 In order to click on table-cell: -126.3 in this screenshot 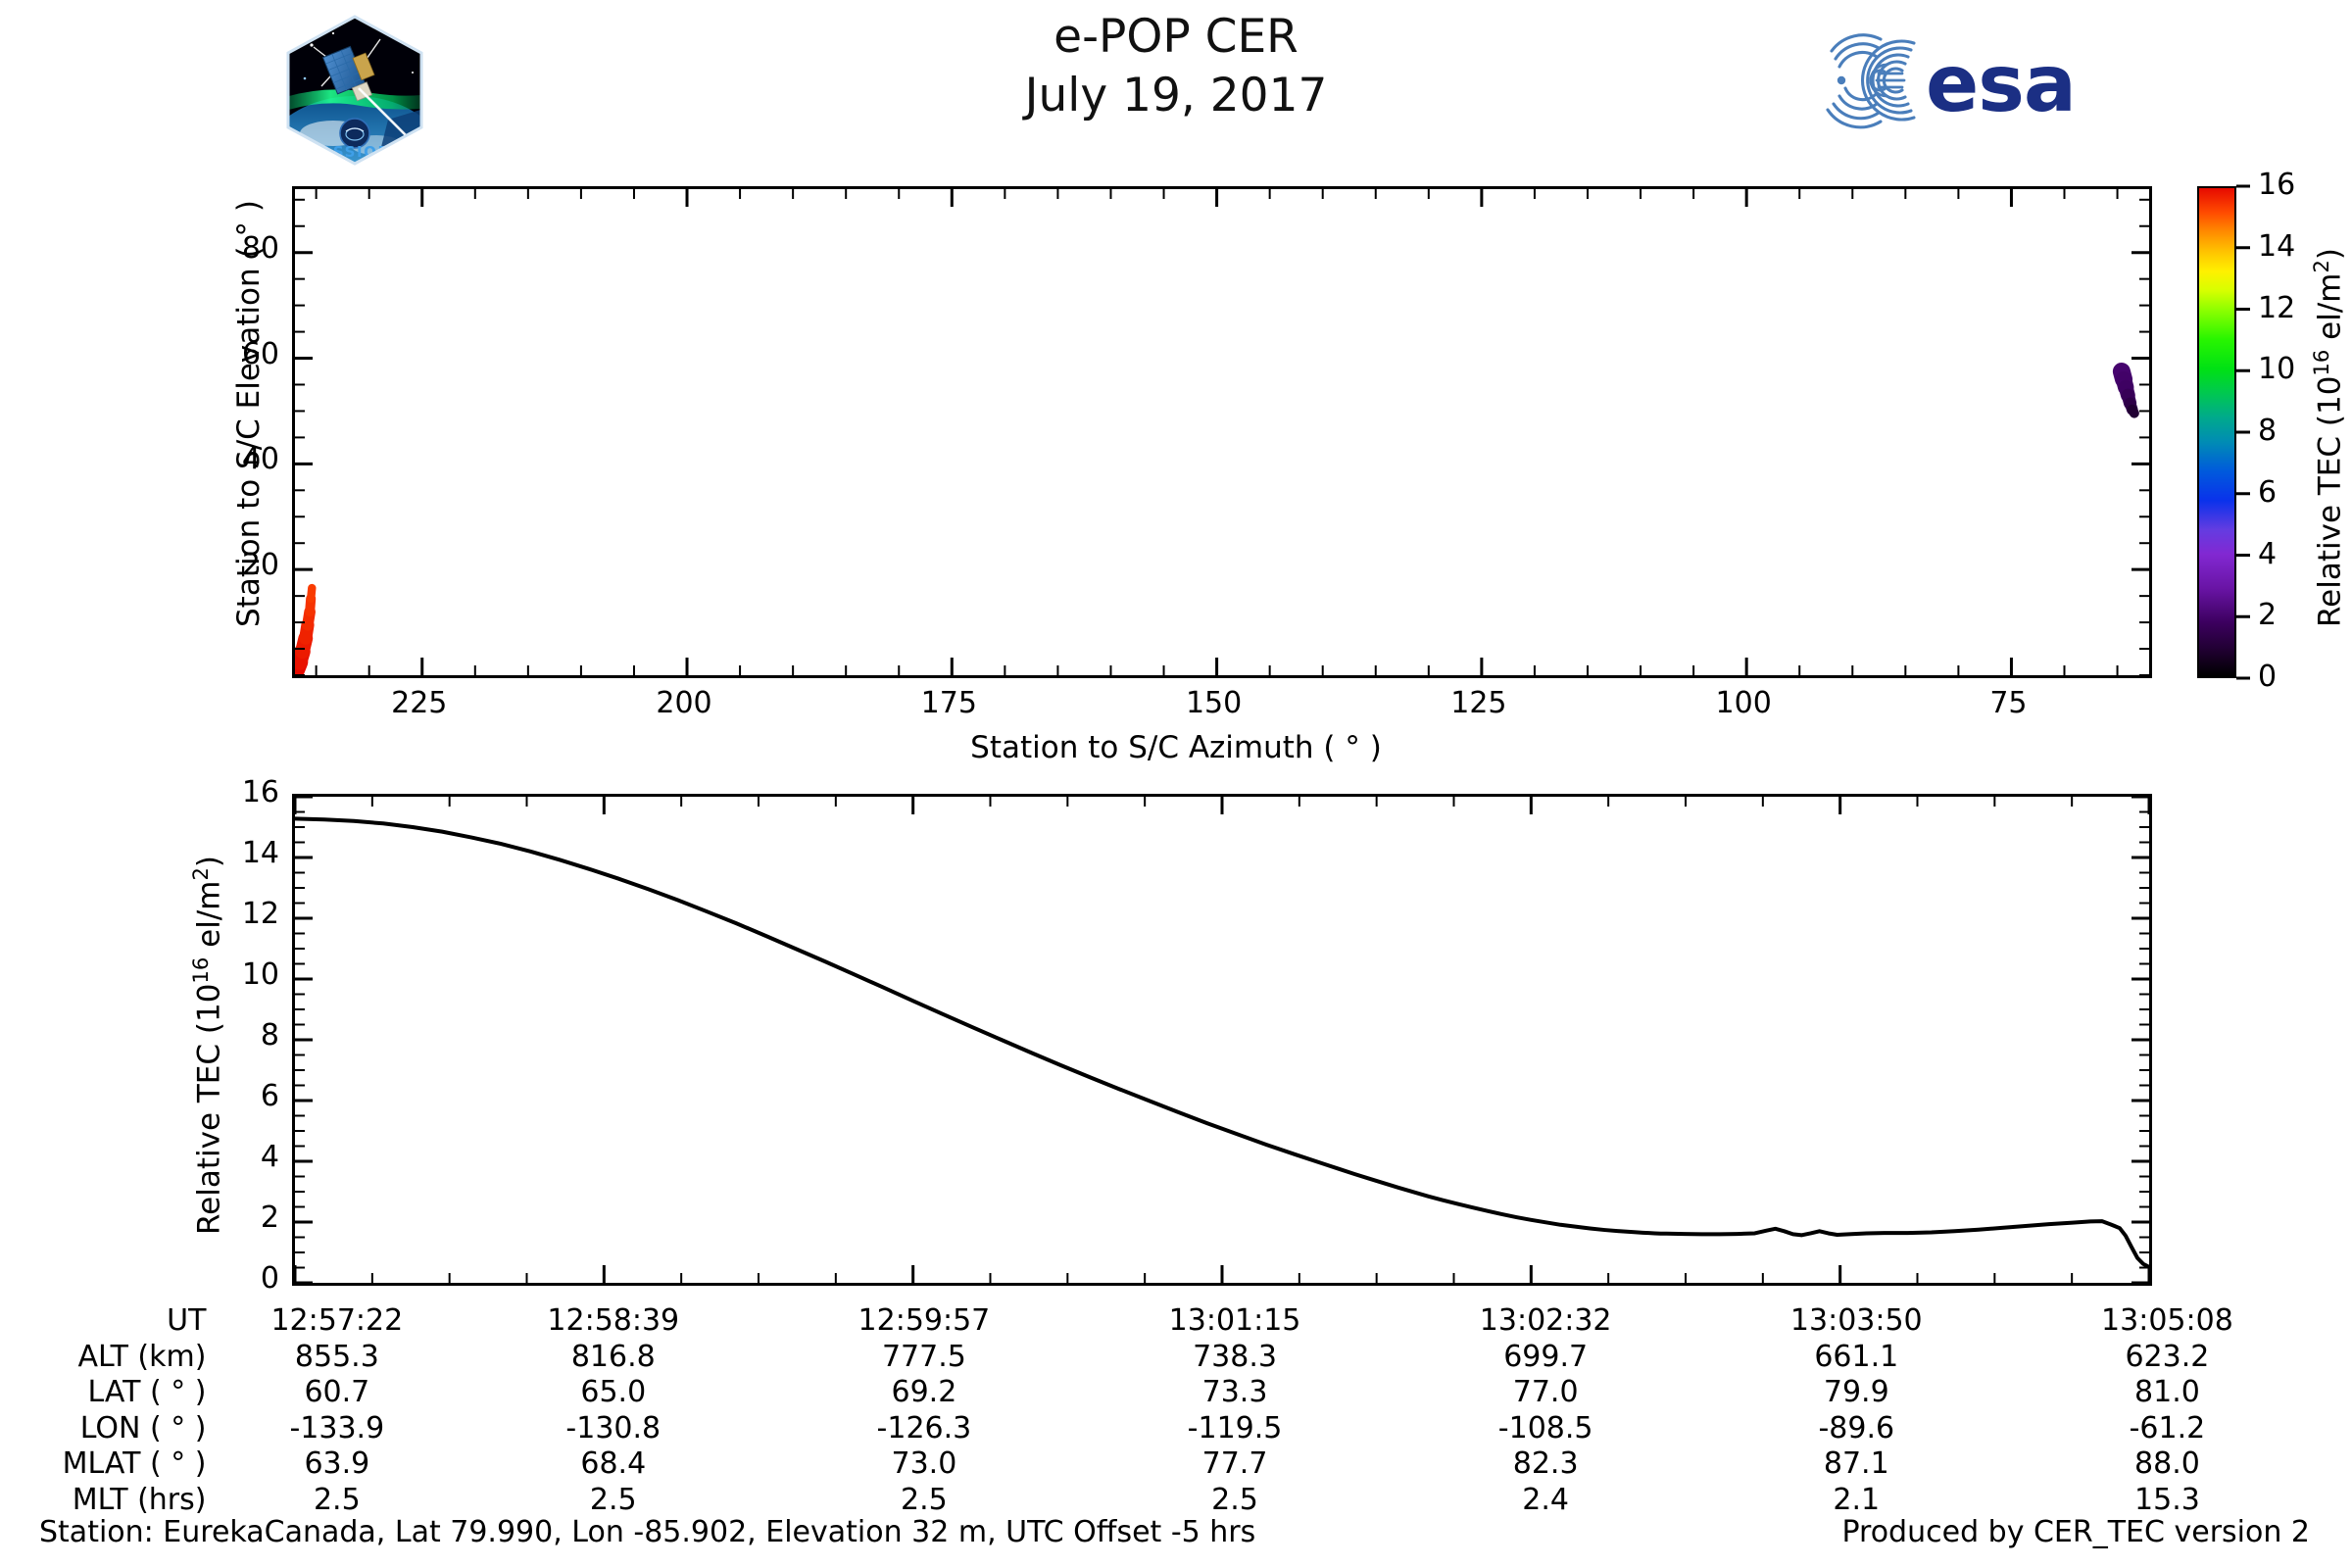, I will do `click(924, 1428)`.